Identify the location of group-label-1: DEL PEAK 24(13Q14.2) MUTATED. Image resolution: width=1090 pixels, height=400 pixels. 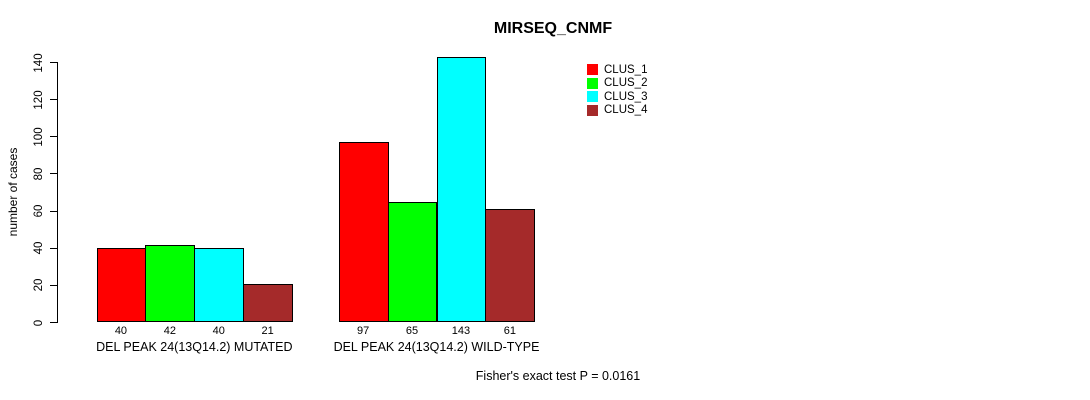
(194, 347).